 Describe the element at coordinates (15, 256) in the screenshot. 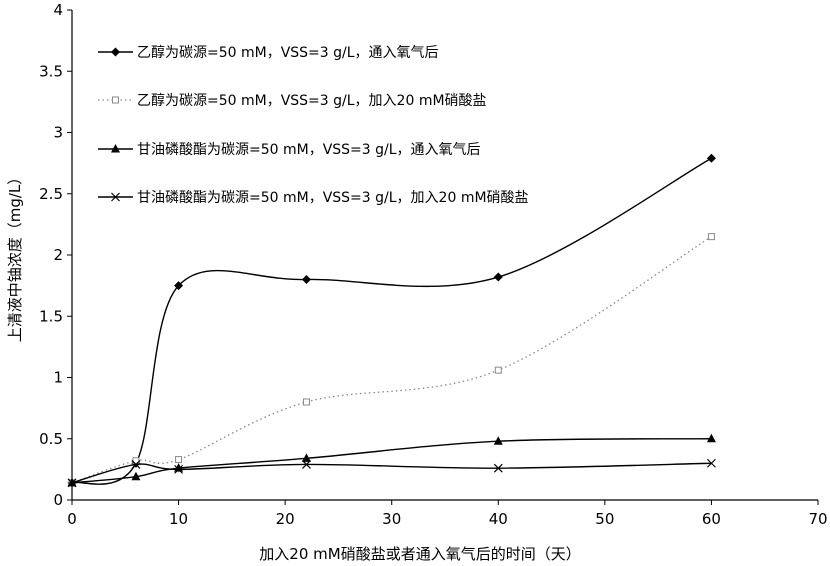

I see `y-axis-title: 上清液中铀浓度（mg/L）` at that location.